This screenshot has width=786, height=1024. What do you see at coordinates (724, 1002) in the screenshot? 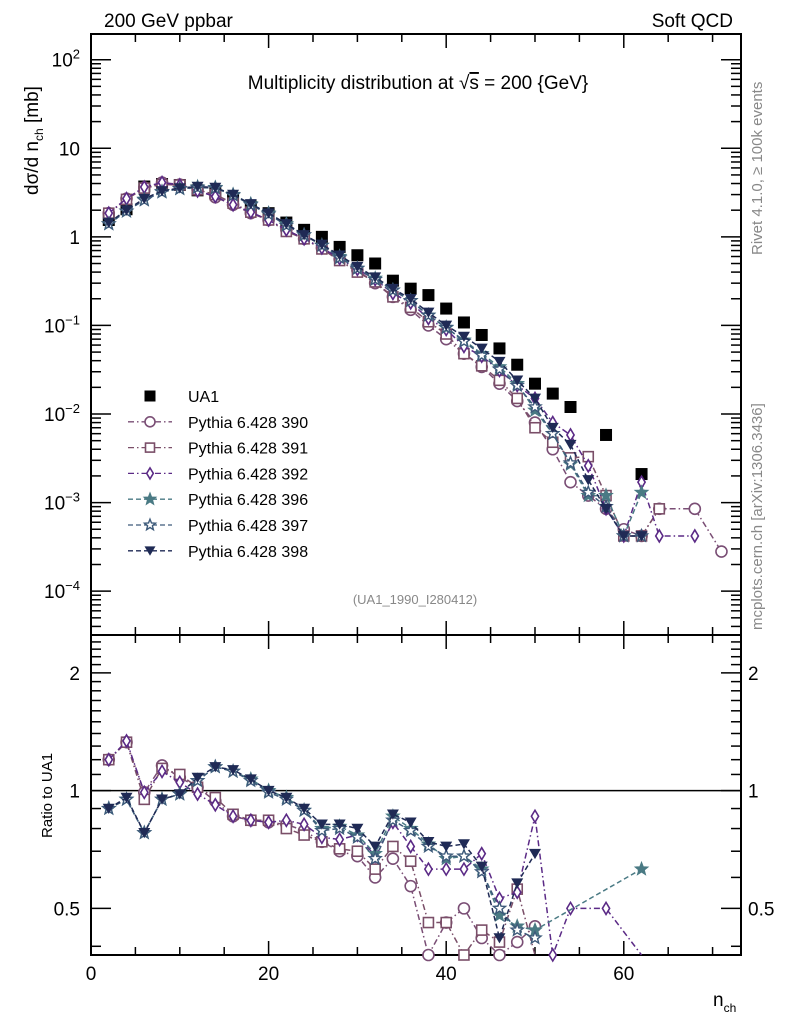
I see `x-axis-label: nch` at bounding box center [724, 1002].